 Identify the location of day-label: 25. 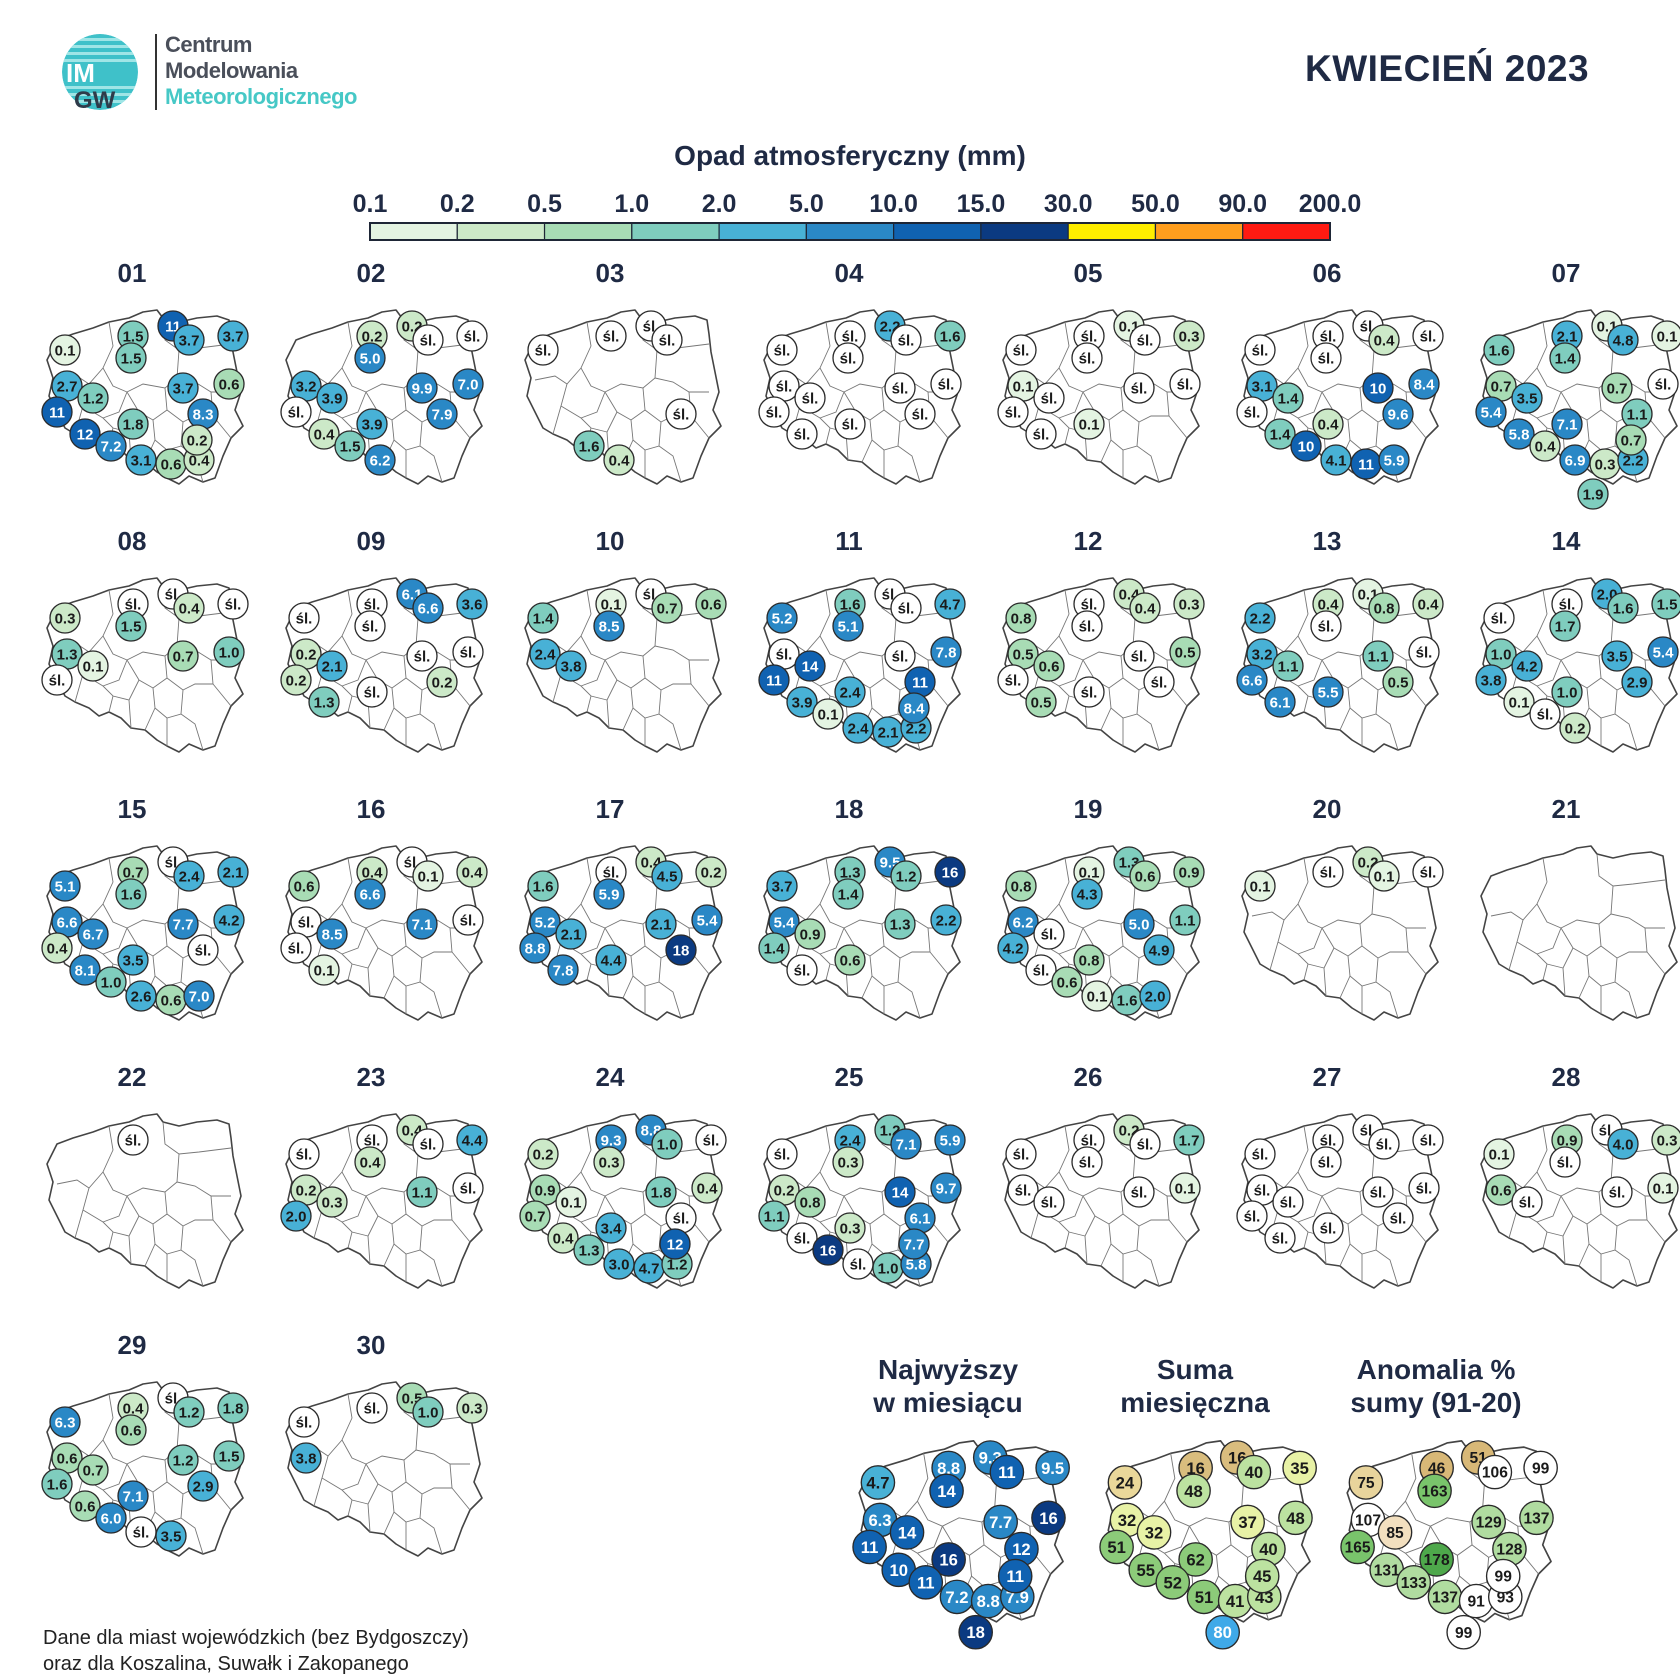
(849, 1077).